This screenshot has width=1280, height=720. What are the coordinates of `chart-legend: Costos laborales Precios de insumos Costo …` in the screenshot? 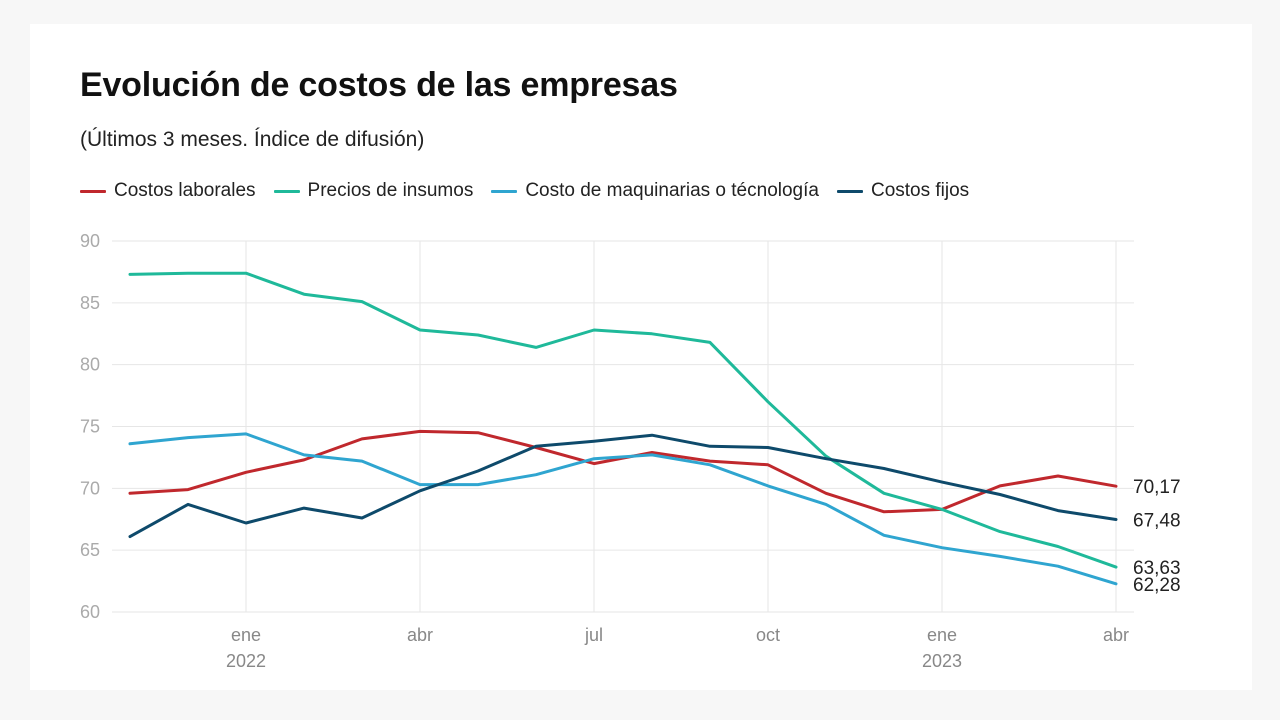 It's located at (524, 191).